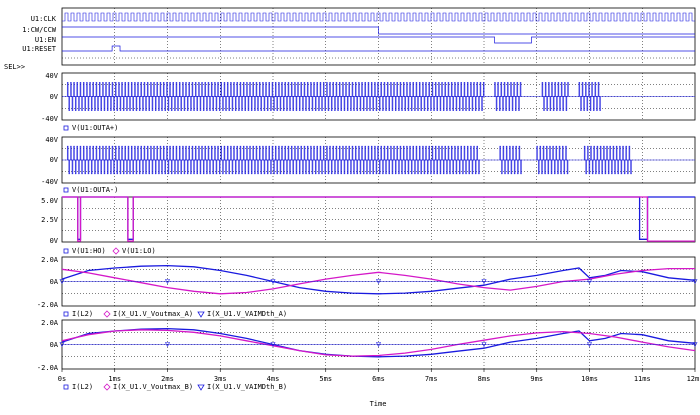 The height and width of the screenshot is (415, 700). What do you see at coordinates (378, 17) in the screenshot?
I see `clk-trace` at bounding box center [378, 17].